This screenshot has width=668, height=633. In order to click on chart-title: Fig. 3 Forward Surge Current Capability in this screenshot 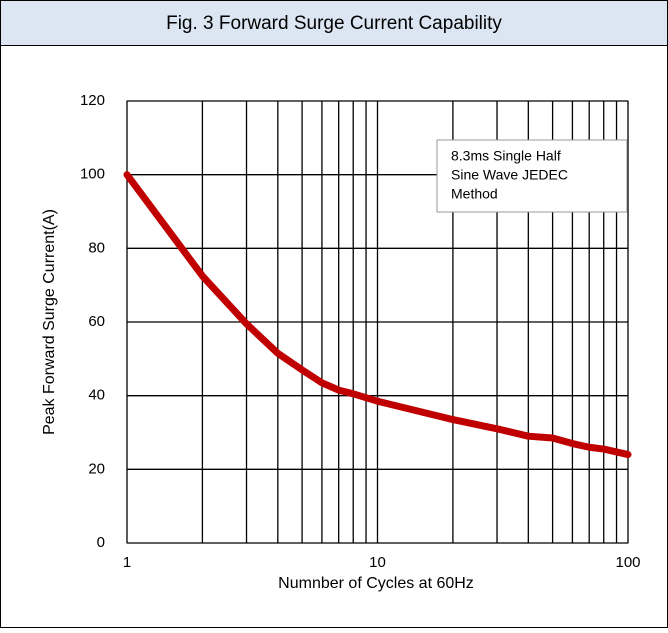, I will do `click(334, 23)`.